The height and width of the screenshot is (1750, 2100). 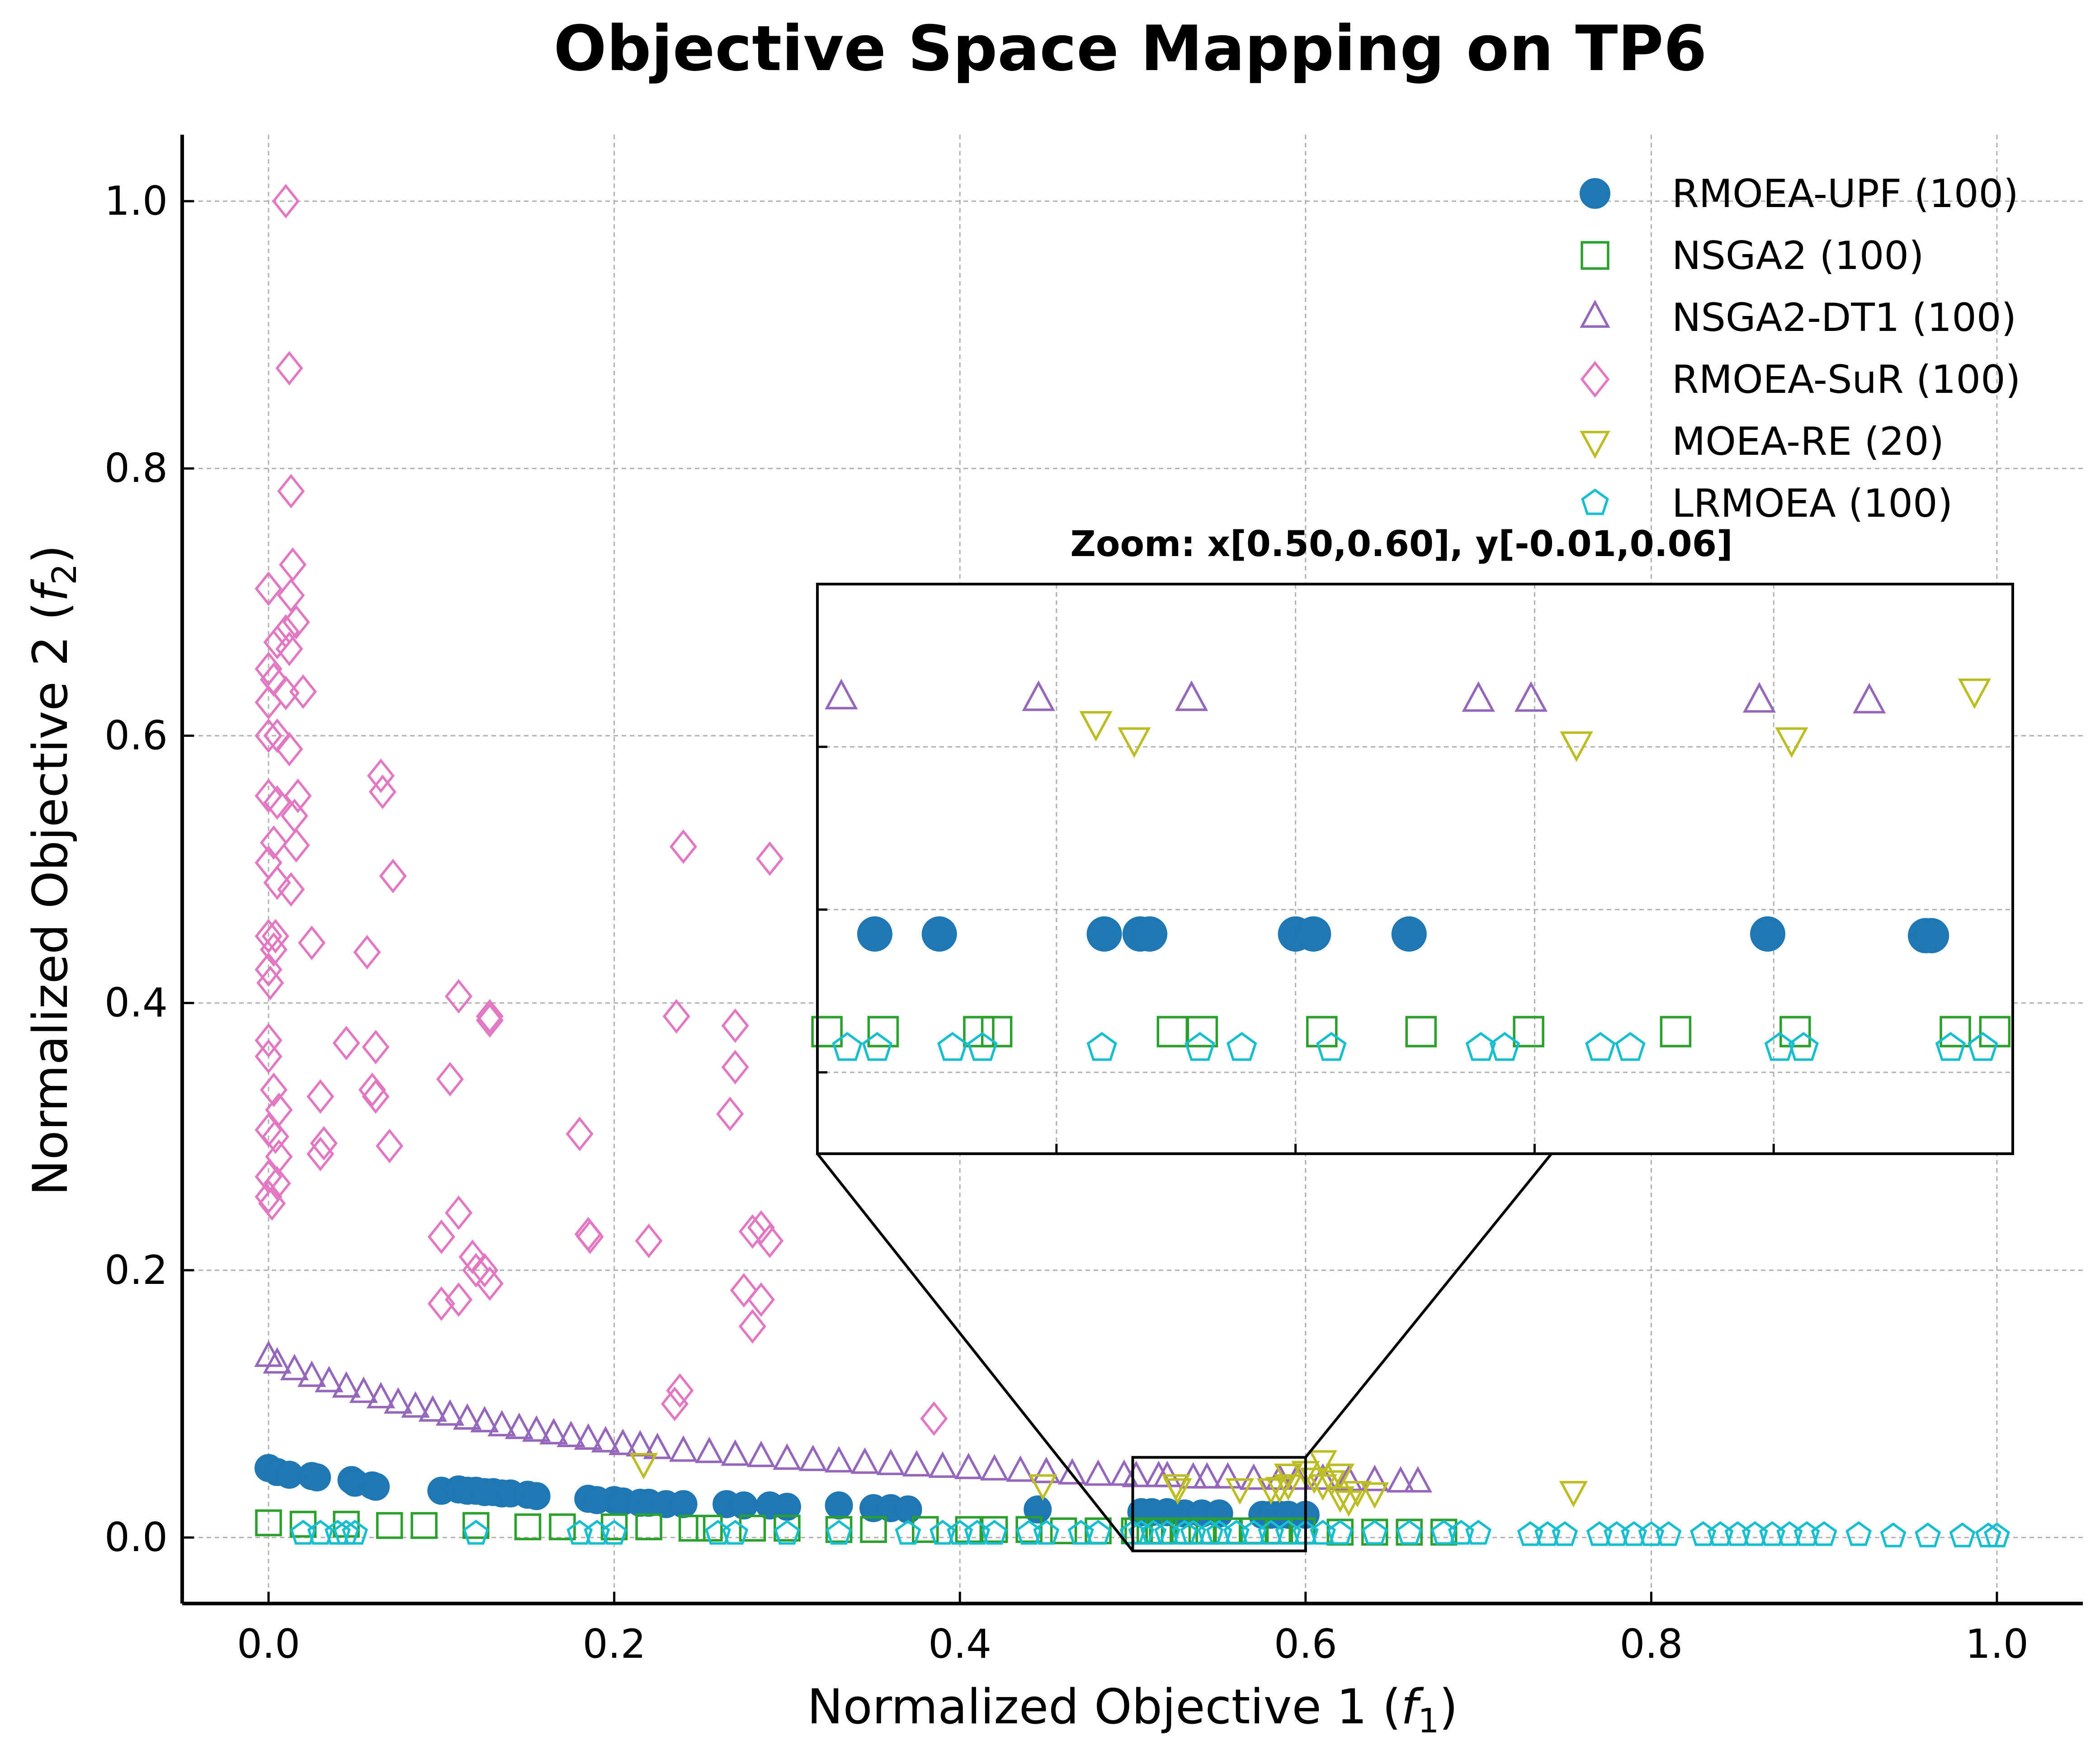 I want to click on inset-series-moea-re, so click(x=1535, y=720).